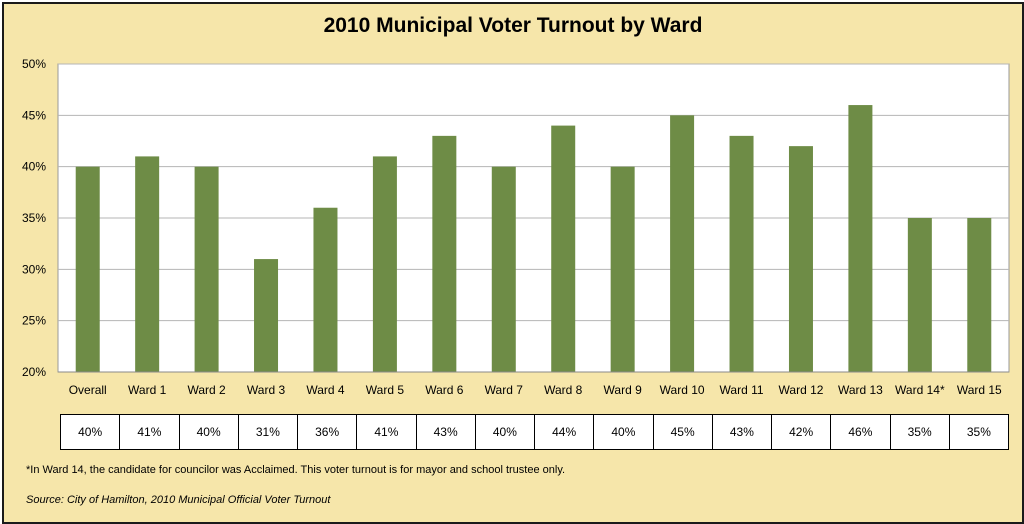 This screenshot has width=1024, height=524. Describe the element at coordinates (34, 372) in the screenshot. I see `y-tick-label: 20%` at that location.